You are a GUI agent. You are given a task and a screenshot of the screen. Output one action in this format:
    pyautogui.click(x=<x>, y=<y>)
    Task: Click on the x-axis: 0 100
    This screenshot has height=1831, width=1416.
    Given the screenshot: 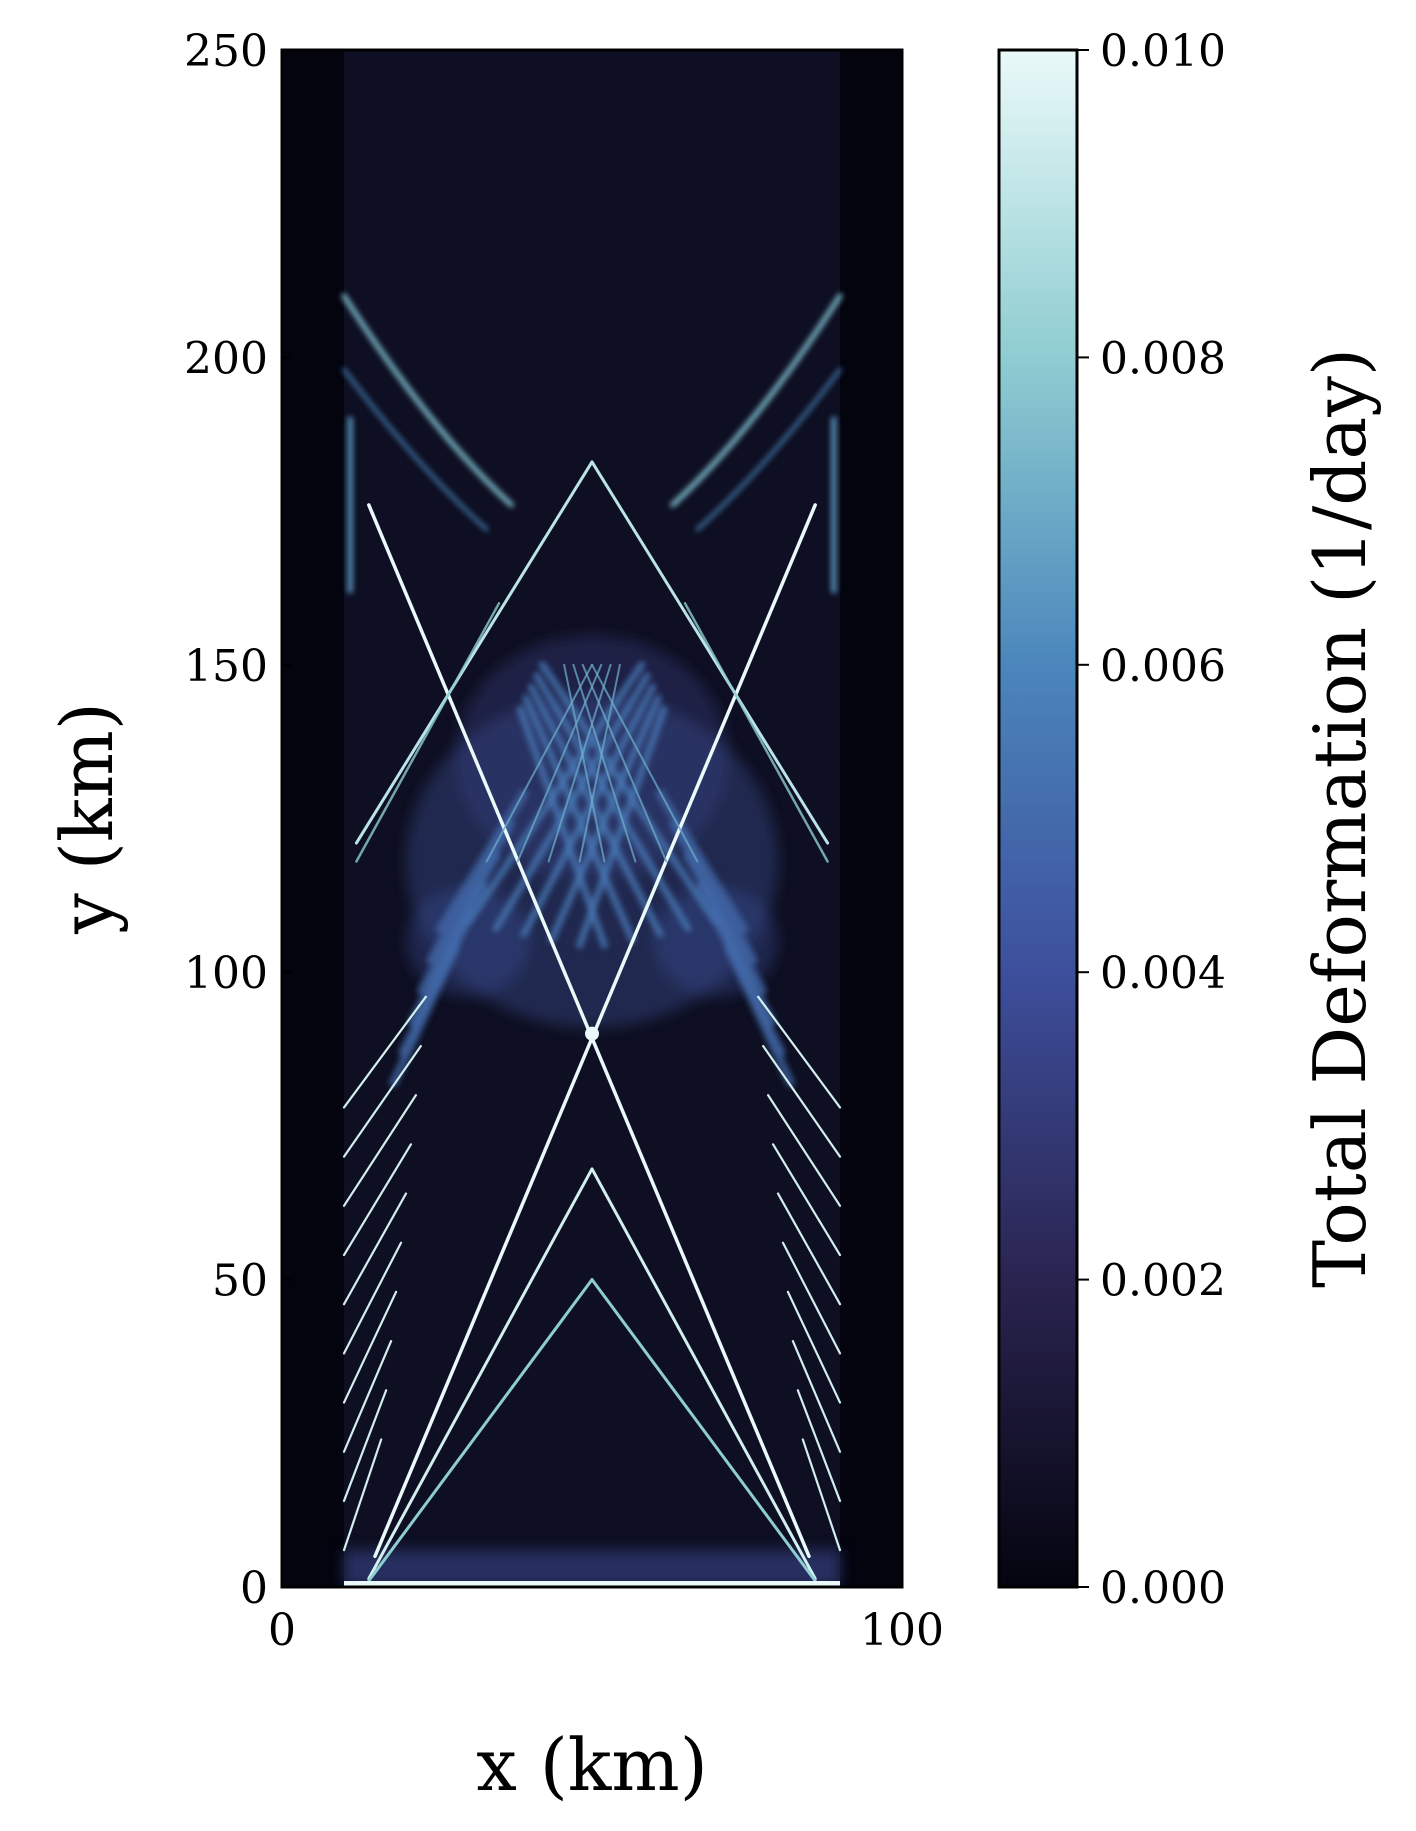 What is the action you would take?
    pyautogui.click(x=606, y=1616)
    